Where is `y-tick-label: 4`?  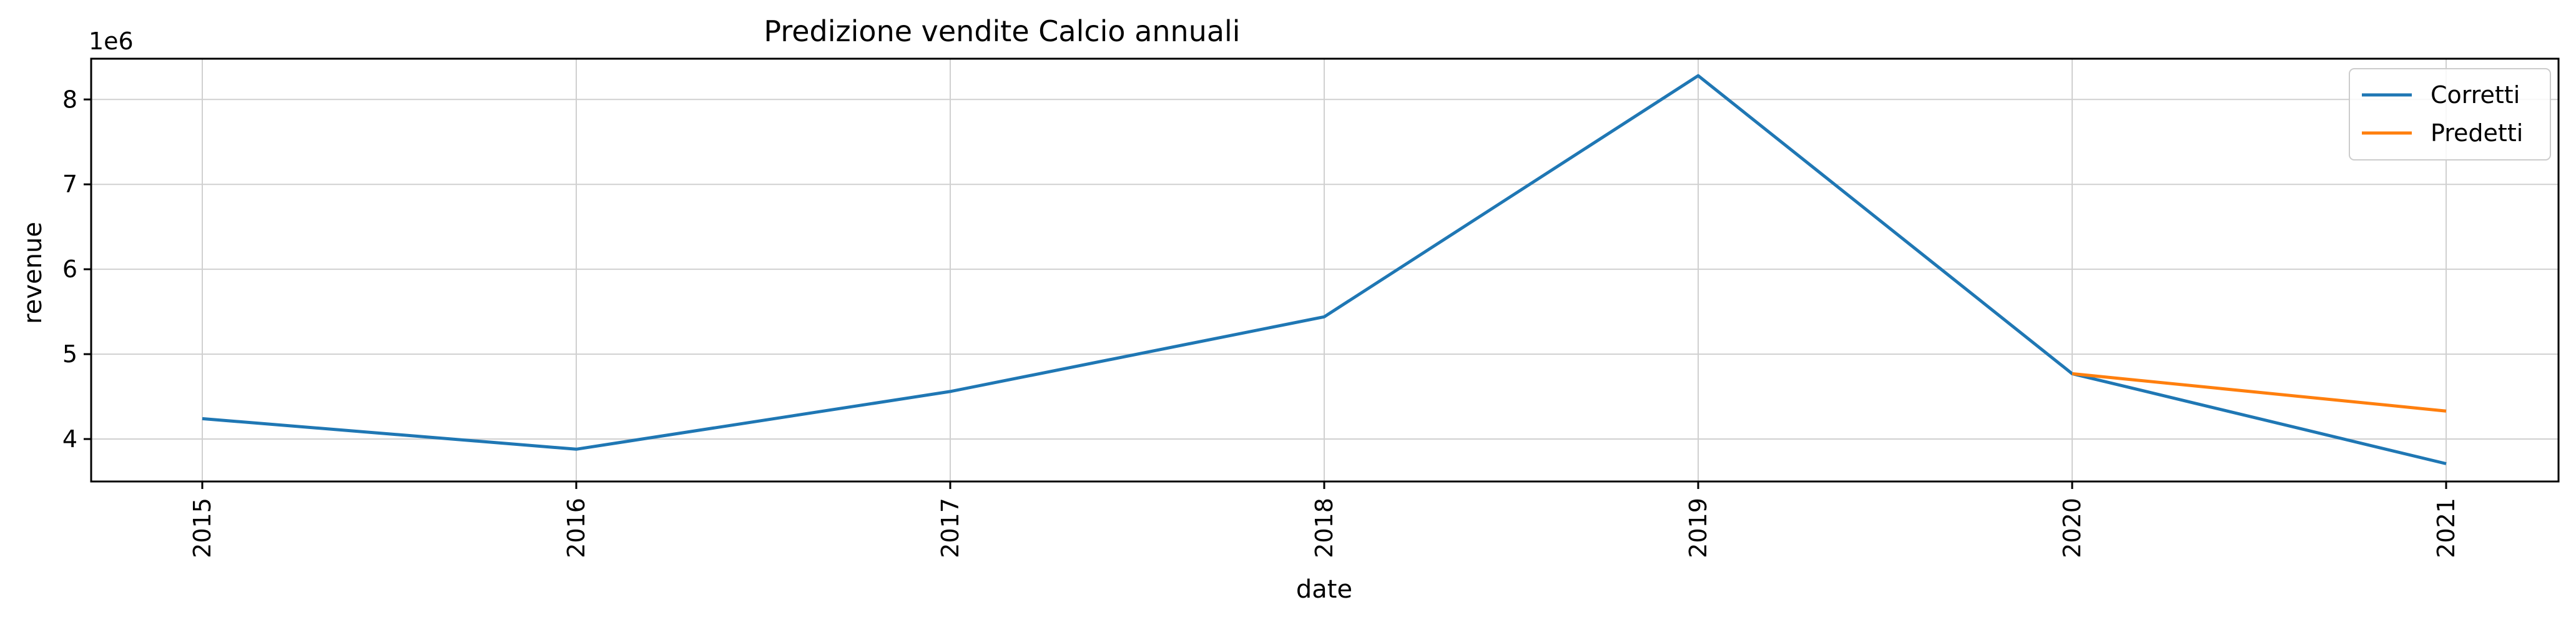 y-tick-label: 4 is located at coordinates (69, 439).